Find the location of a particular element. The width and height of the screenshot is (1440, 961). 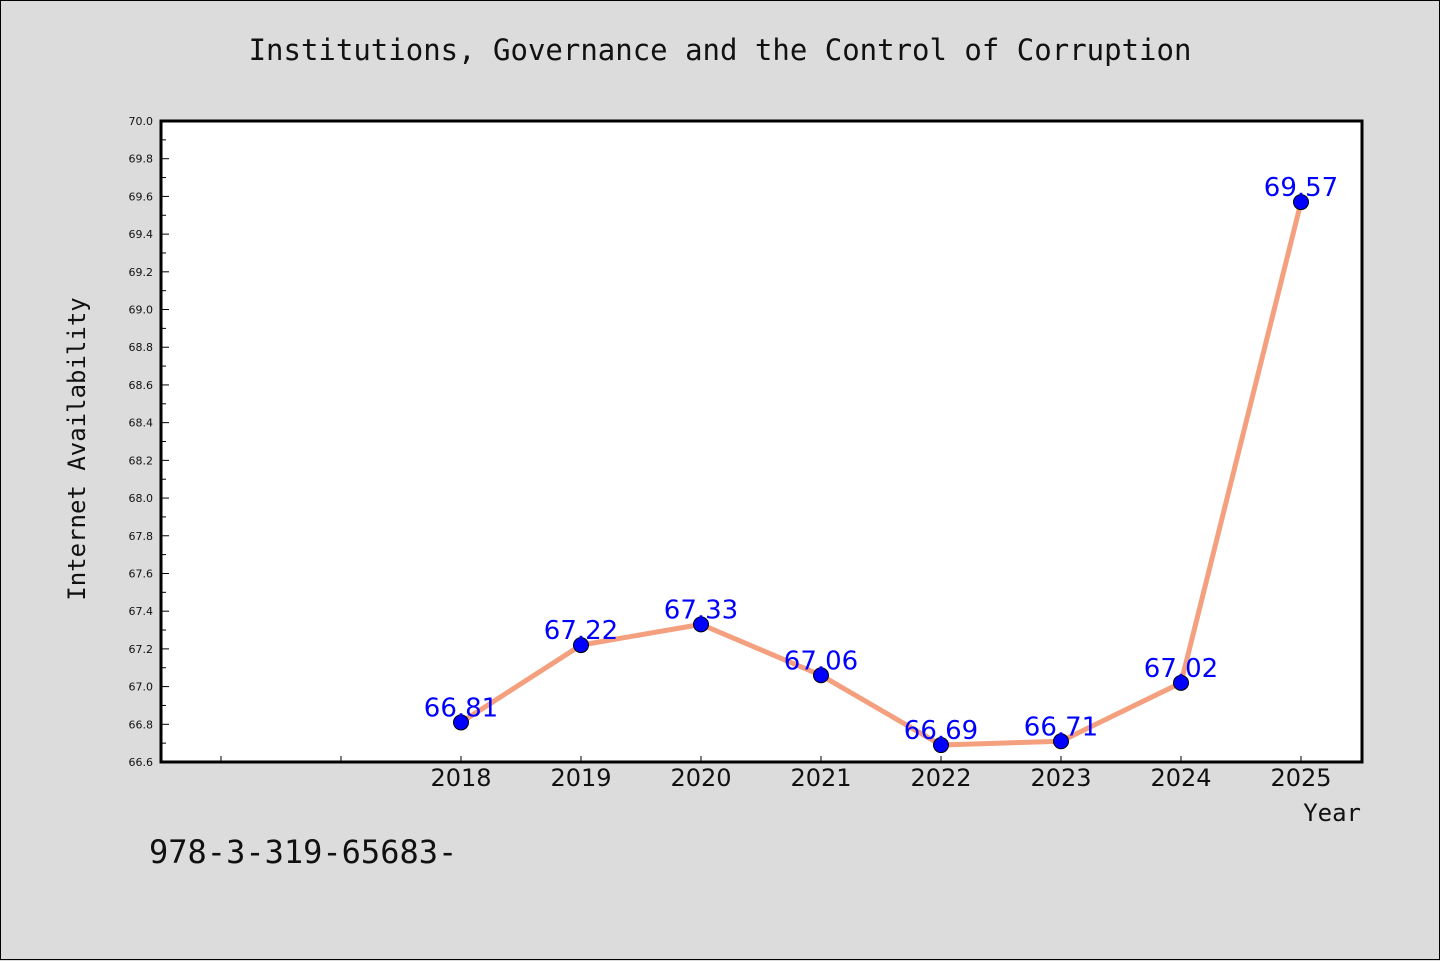

y-tick-label: 67.2 is located at coordinates (141, 649).